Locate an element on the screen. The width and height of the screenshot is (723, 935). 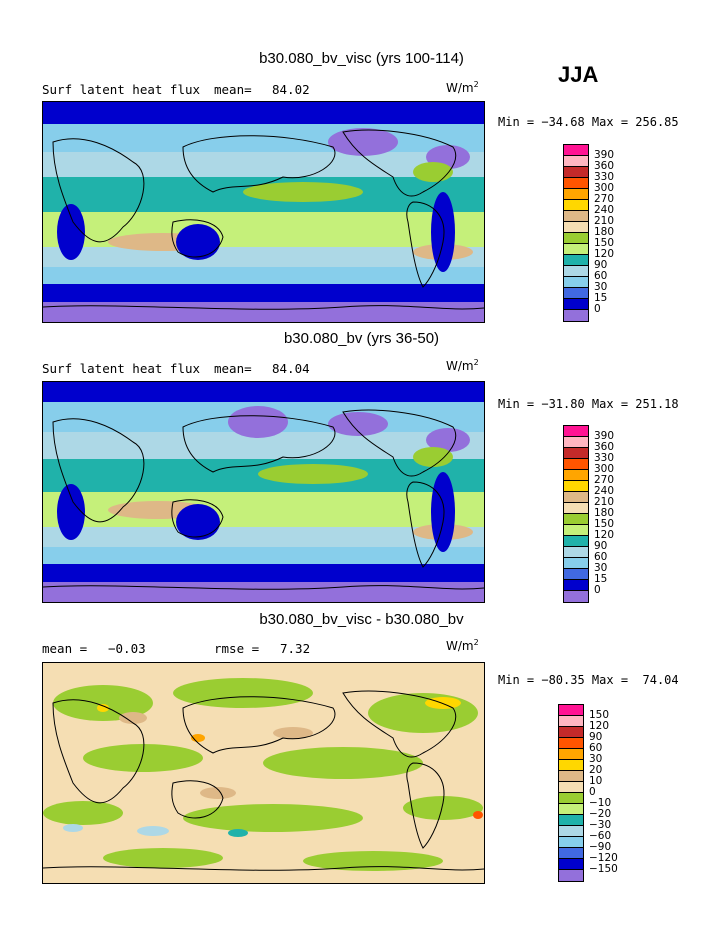
panel-3-rmse-label: rmse = is located at coordinates (237, 648).